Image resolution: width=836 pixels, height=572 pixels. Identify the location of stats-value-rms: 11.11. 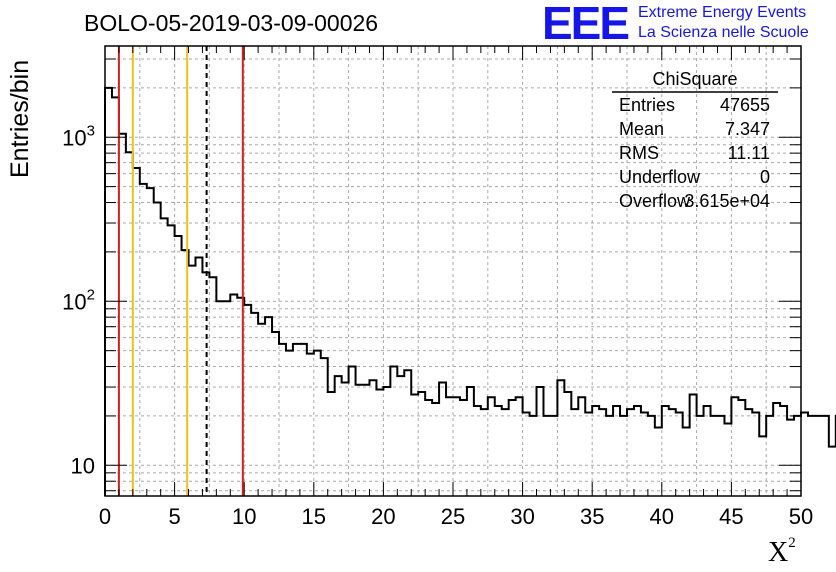
(749, 153).